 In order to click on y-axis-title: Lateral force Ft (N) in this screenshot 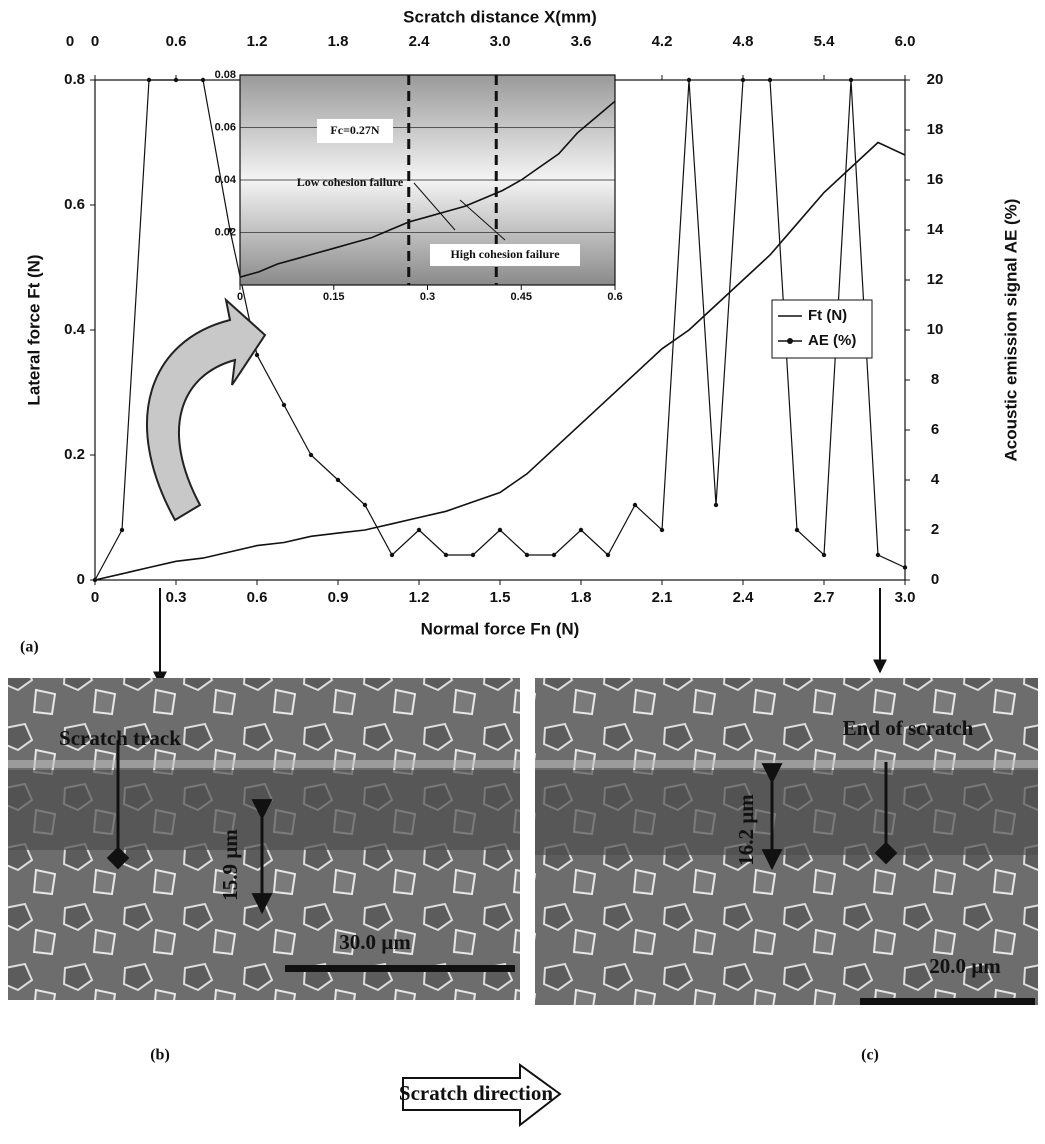, I will do `click(33, 329)`.